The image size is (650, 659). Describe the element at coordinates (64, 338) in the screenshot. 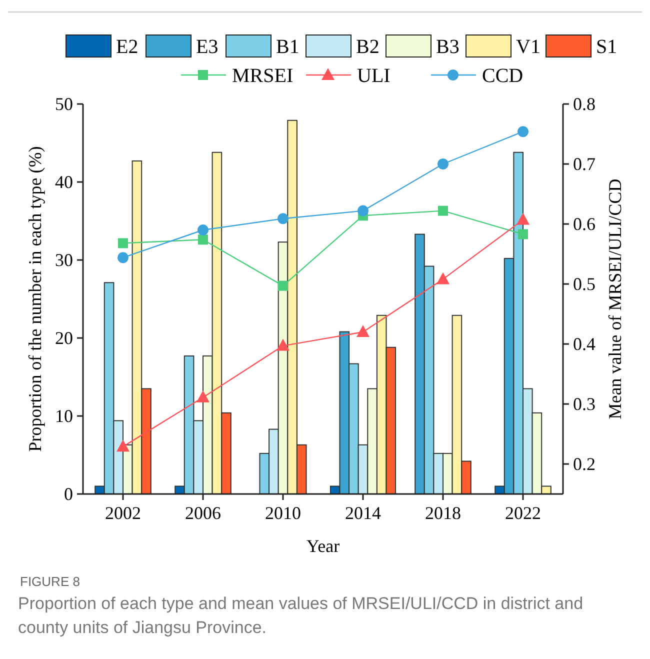

I see `y-tick-label: 20` at that location.